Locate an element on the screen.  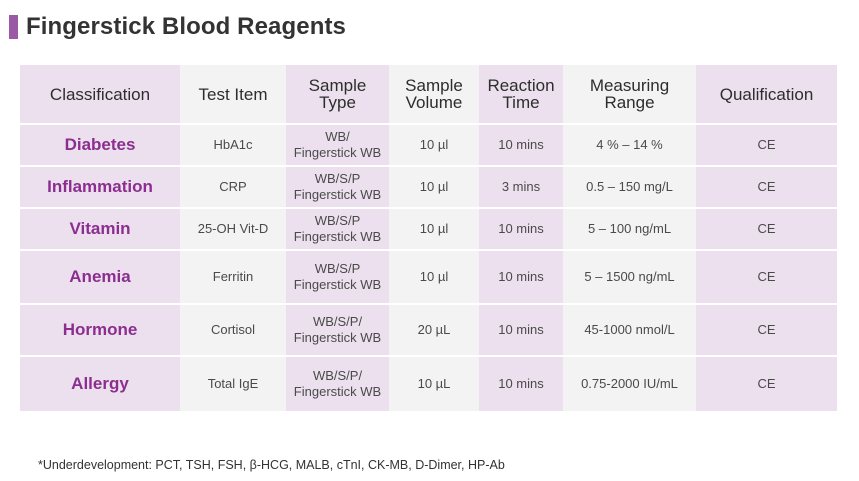
measuring-range-cell: 5 – 1500 ng/mL is located at coordinates (629, 276).